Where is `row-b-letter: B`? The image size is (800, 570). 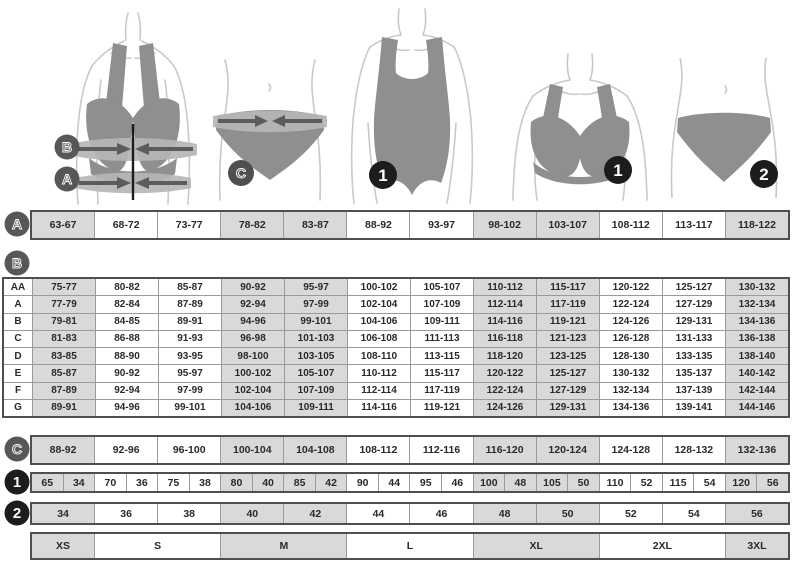
row-b-letter: B is located at coordinates (17, 263).